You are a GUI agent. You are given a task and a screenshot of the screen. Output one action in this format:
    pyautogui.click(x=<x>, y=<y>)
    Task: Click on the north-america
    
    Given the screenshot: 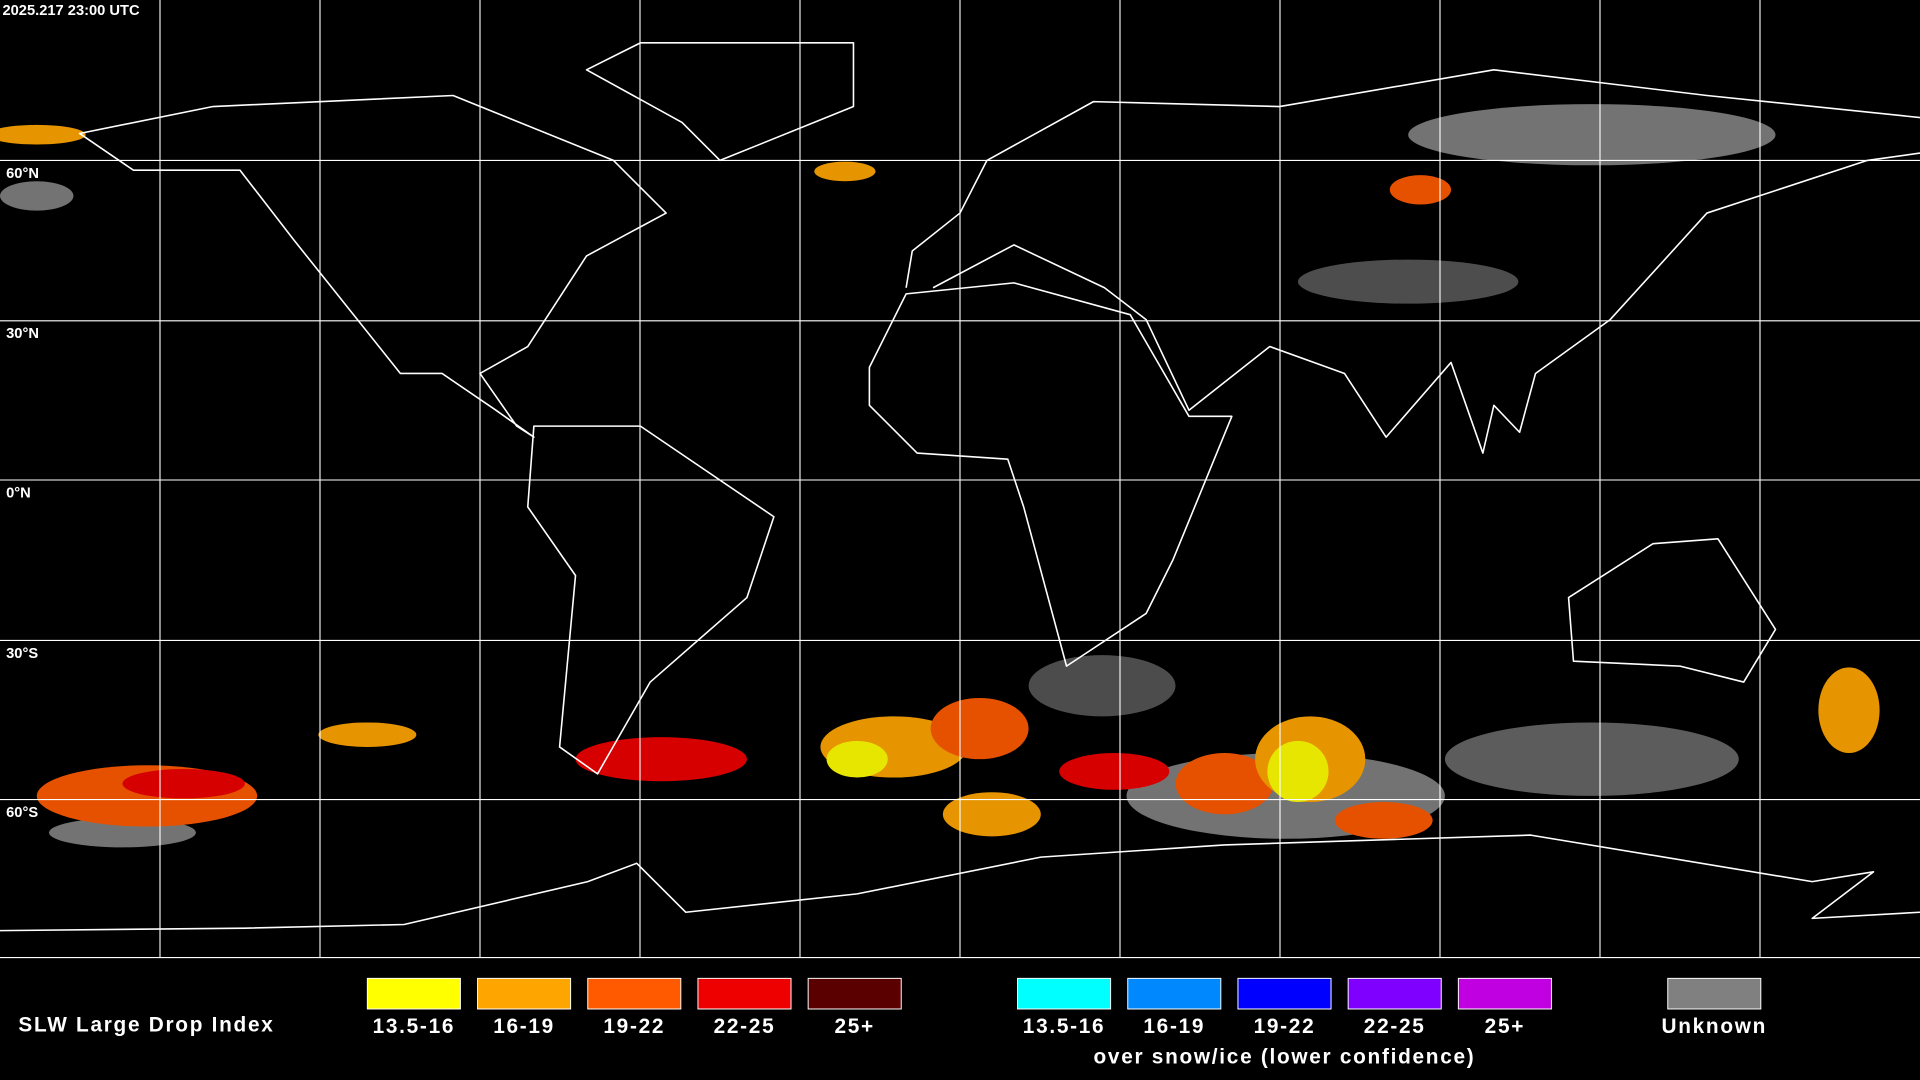 What is the action you would take?
    pyautogui.click(x=372, y=266)
    